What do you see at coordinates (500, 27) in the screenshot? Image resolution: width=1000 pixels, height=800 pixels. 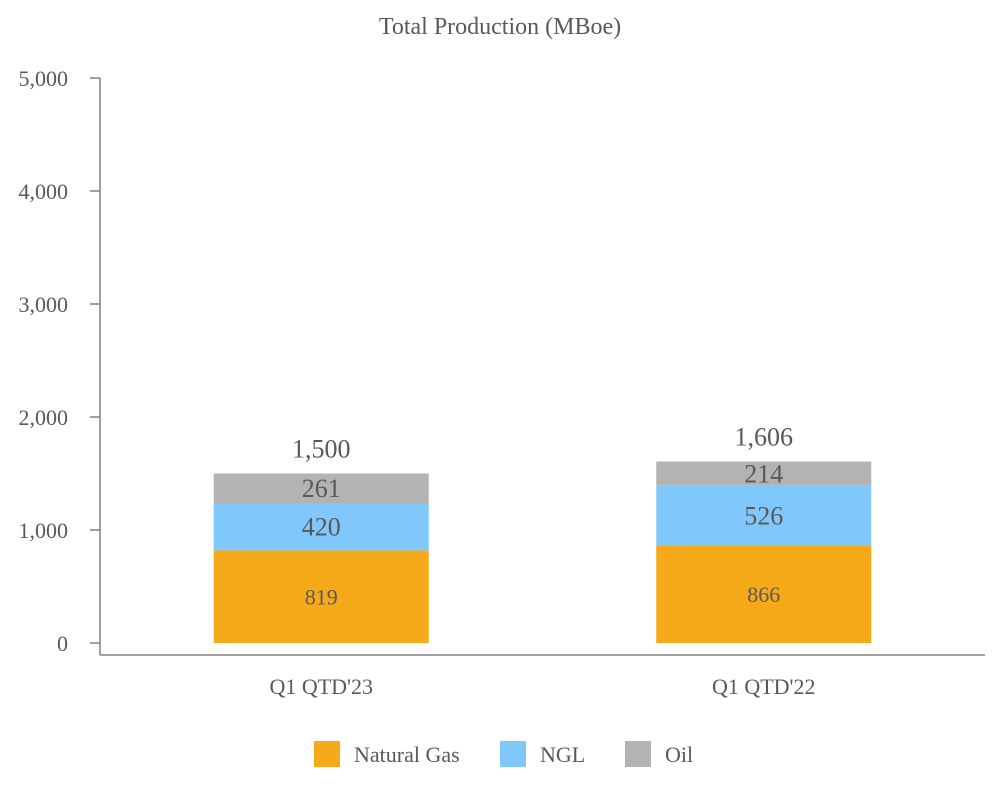 I see `chart-title: Total Production (MBoe)` at bounding box center [500, 27].